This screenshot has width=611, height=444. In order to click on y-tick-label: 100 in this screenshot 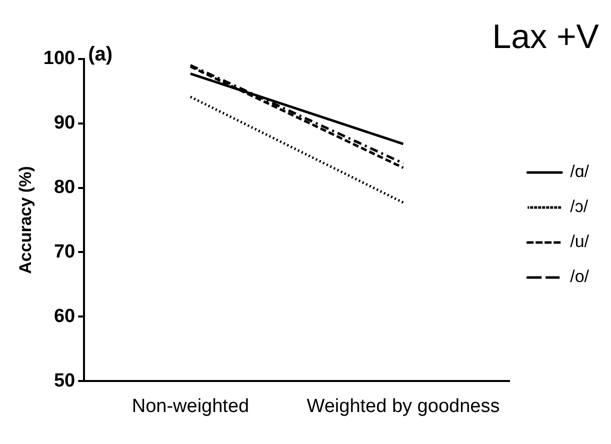, I will do `click(59, 59)`.